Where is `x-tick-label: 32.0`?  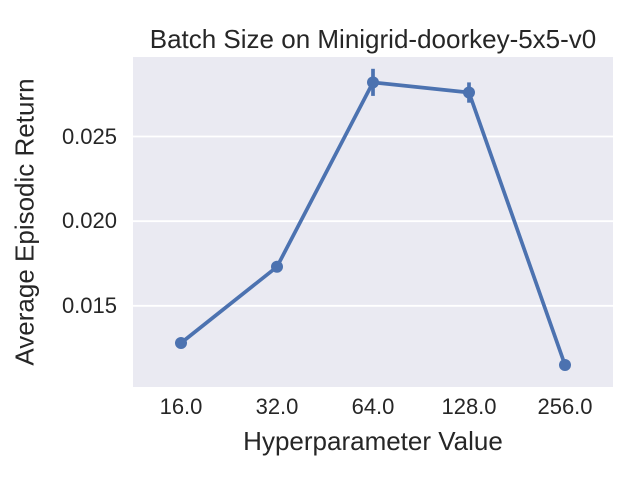 x-tick-label: 32.0 is located at coordinates (277, 406).